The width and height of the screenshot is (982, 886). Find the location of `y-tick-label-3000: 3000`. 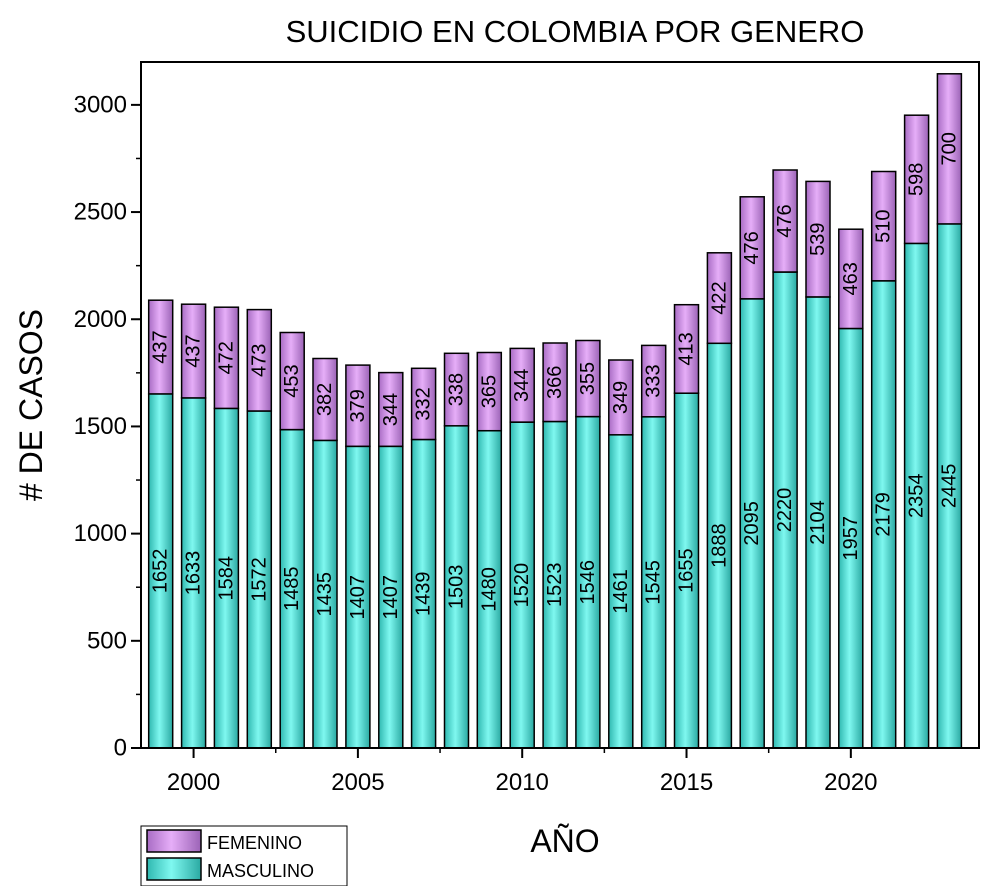

y-tick-label-3000: 3000 is located at coordinates (100, 104).